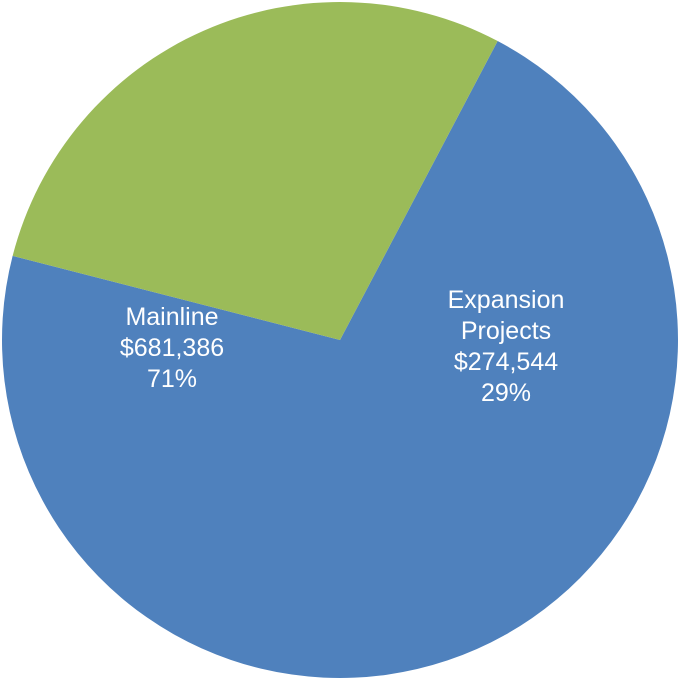  I want to click on slice-label-1: Expansion, so click(506, 300).